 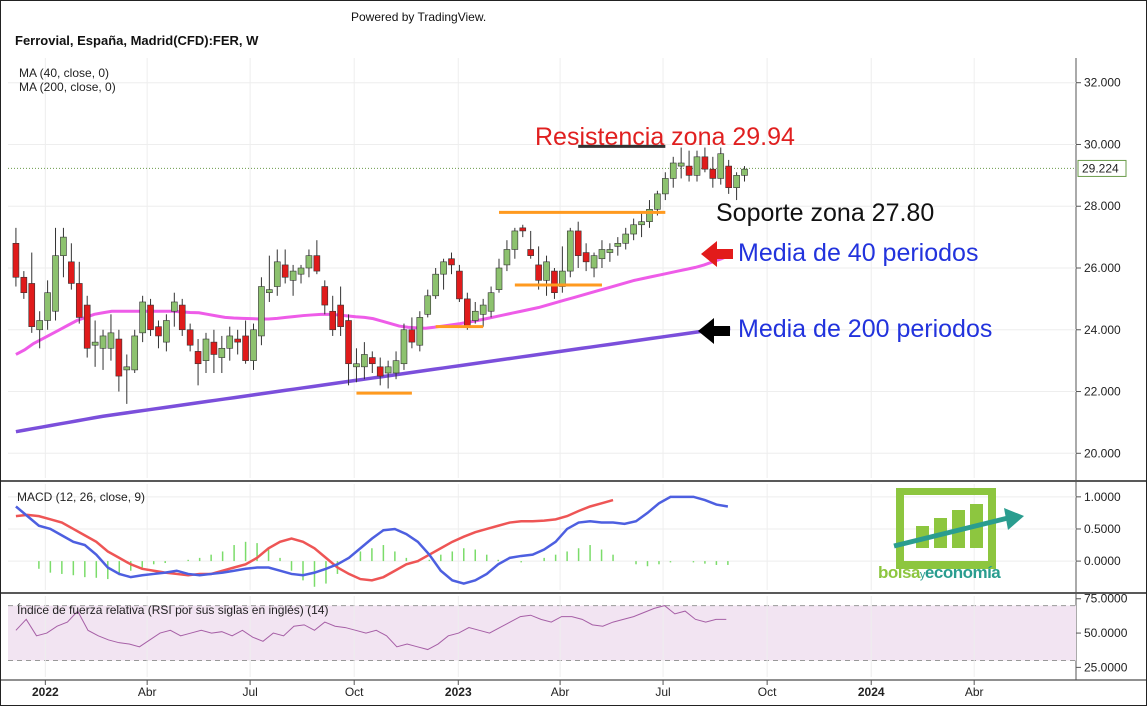 What do you see at coordinates (81, 497) in the screenshot?
I see `macd-legend: MACD (12, 26, close, 9)` at bounding box center [81, 497].